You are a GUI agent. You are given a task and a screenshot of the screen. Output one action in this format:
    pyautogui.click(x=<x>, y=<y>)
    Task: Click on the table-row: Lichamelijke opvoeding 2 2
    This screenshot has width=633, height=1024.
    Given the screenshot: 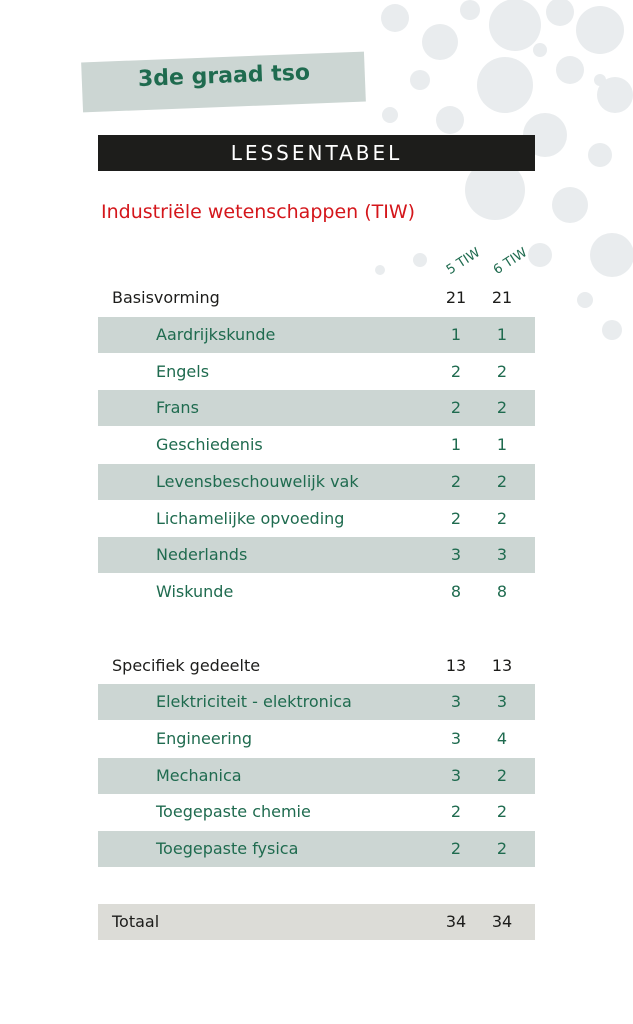 What is the action you would take?
    pyautogui.click(x=316, y=519)
    